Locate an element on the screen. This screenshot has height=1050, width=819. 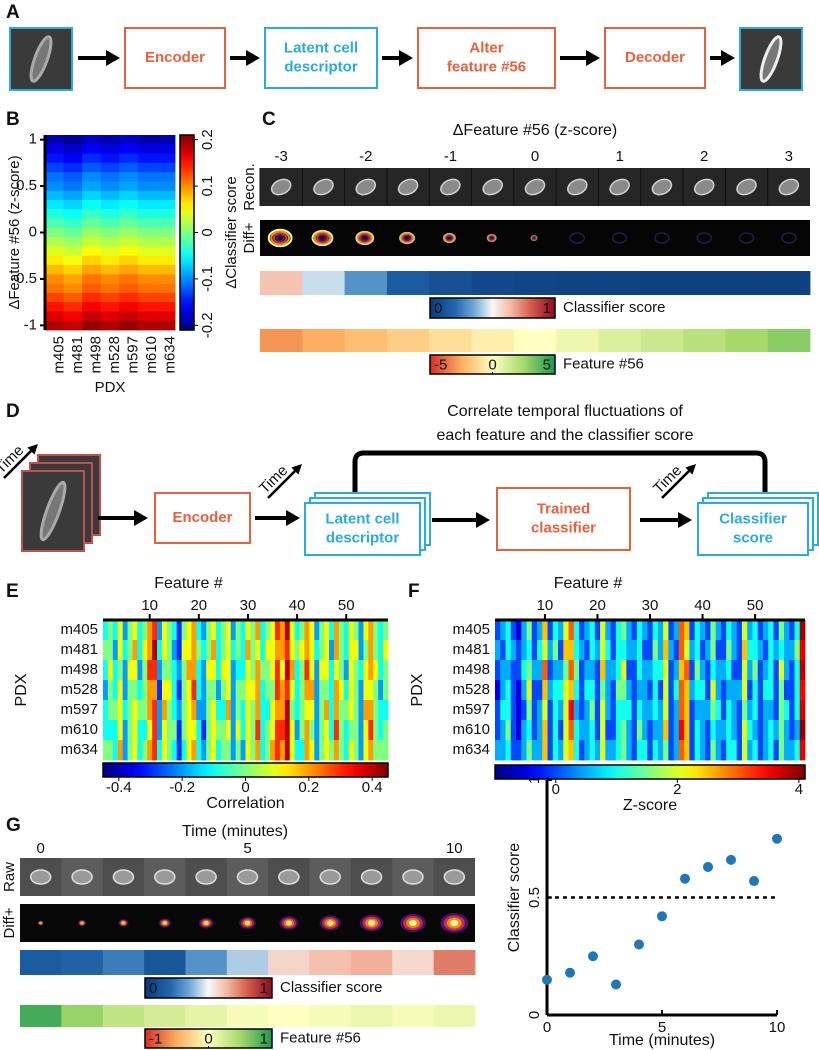
point is located at coordinates (685, 878).